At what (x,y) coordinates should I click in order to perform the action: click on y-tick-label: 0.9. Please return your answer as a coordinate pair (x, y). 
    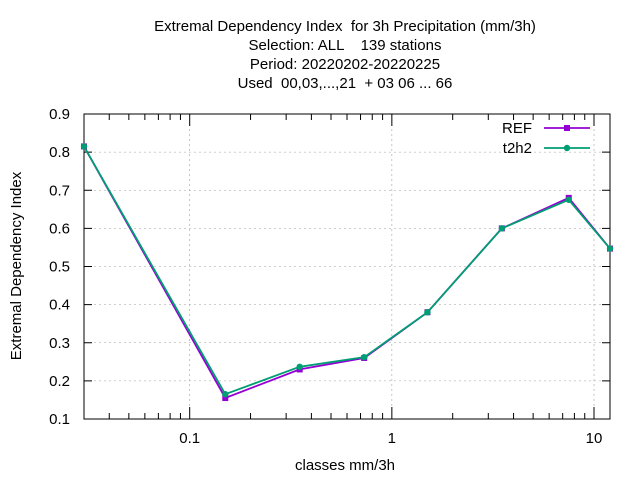
    Looking at the image, I should click on (59, 114).